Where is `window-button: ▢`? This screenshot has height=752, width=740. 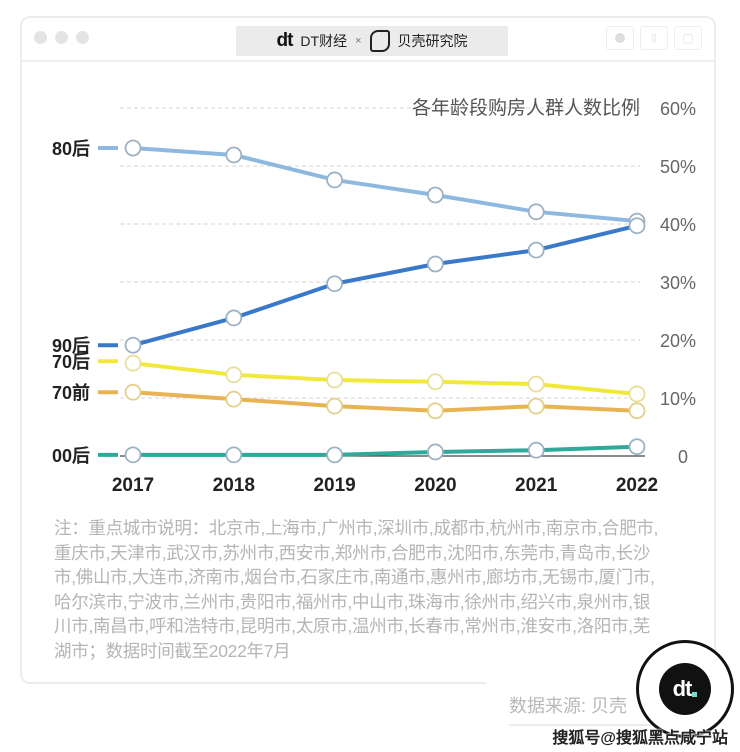 window-button: ▢ is located at coordinates (688, 38).